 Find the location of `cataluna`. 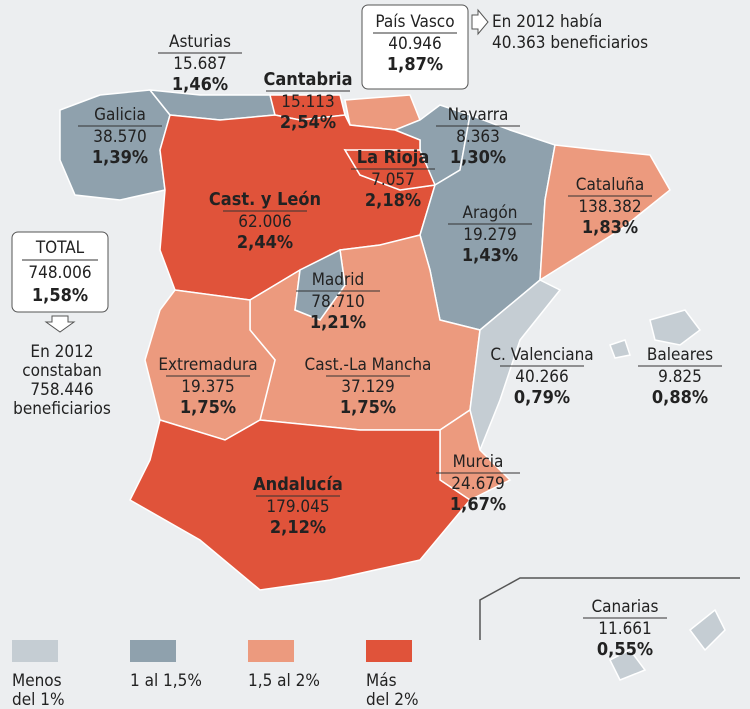

cataluna is located at coordinates (605, 213).